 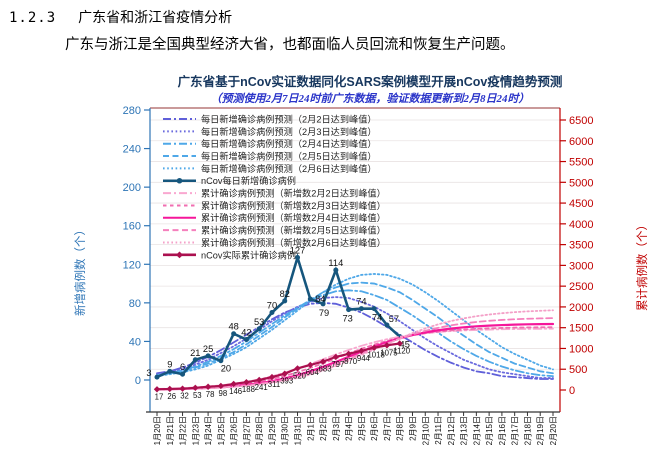 I want to click on right-tick-label: 3500, so click(x=581, y=246).